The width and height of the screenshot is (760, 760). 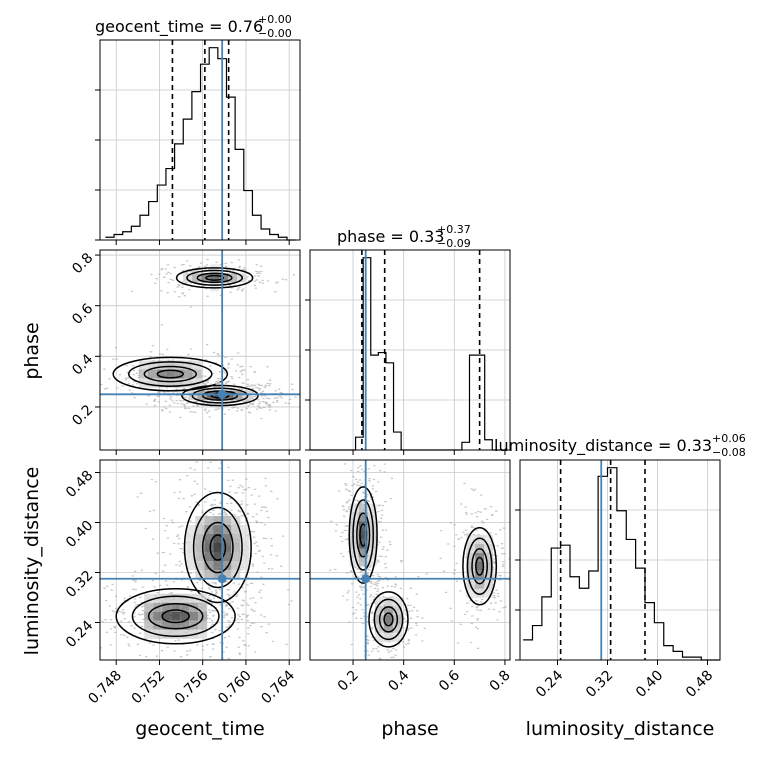 I want to click on title-phase: phase = 0.33, so click(x=390, y=236).